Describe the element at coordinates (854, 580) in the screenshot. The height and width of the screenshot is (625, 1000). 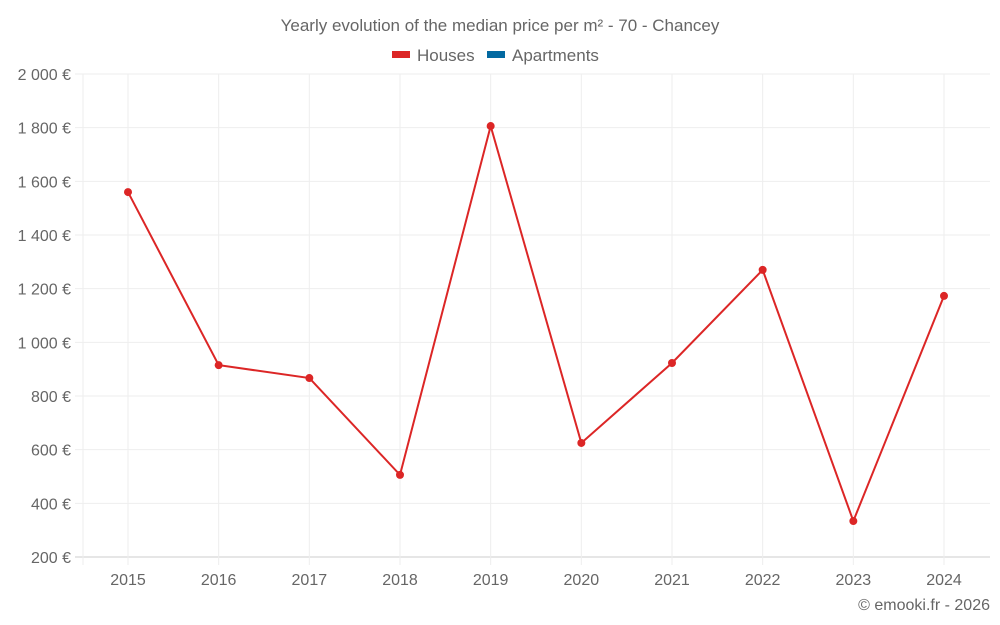
I see `x-tick-label: 2023` at that location.